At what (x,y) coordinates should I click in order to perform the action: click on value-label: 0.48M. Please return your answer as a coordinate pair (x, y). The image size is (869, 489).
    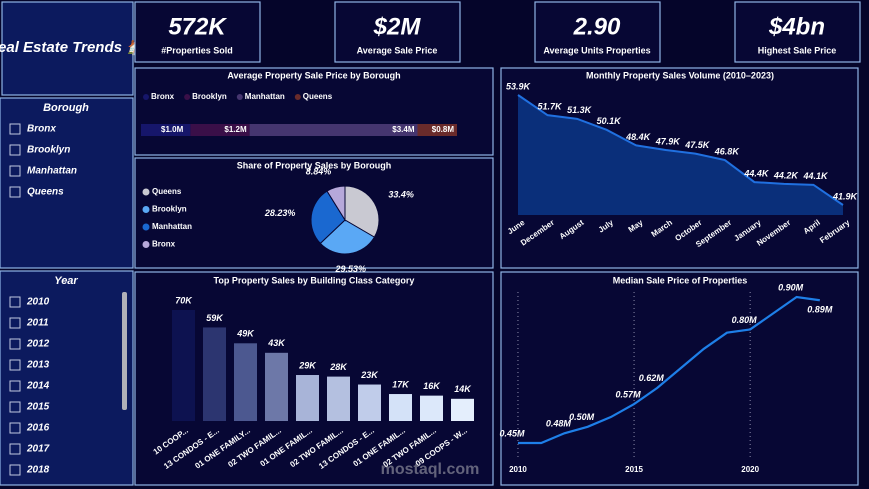
    Looking at the image, I should click on (559, 424).